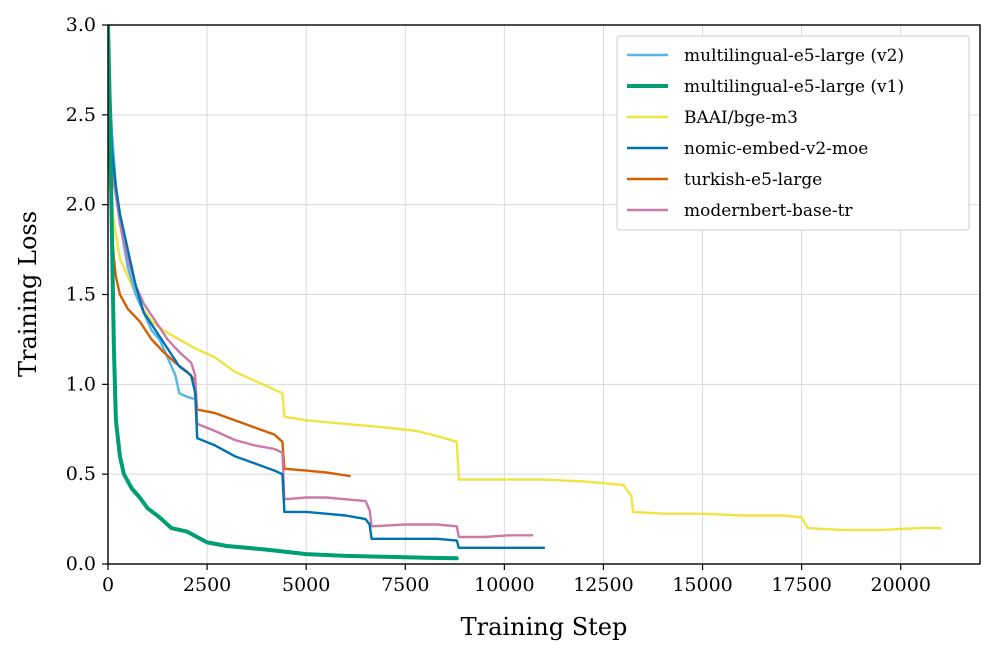  What do you see at coordinates (405, 585) in the screenshot?
I see `x-tick-label: 7500` at bounding box center [405, 585].